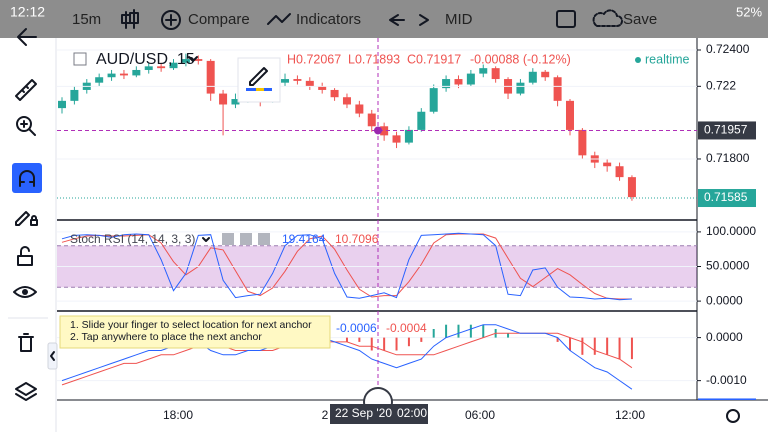  I want to click on indicators-button: Indicators, so click(314, 19).